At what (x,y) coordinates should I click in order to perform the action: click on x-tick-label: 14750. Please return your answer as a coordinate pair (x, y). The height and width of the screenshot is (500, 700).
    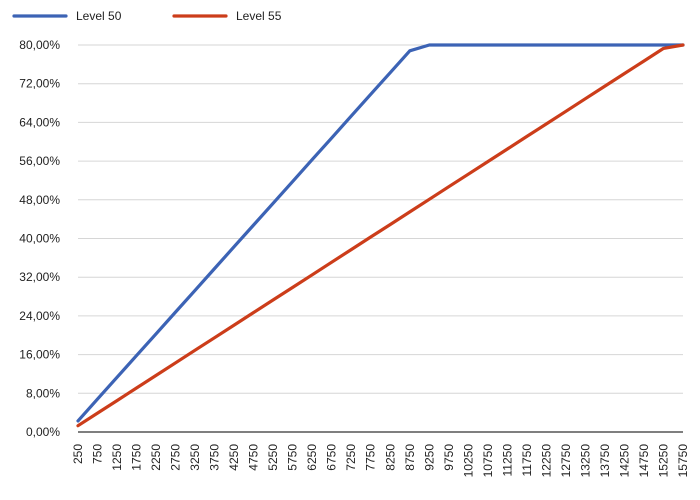
    Looking at the image, I should click on (644, 461).